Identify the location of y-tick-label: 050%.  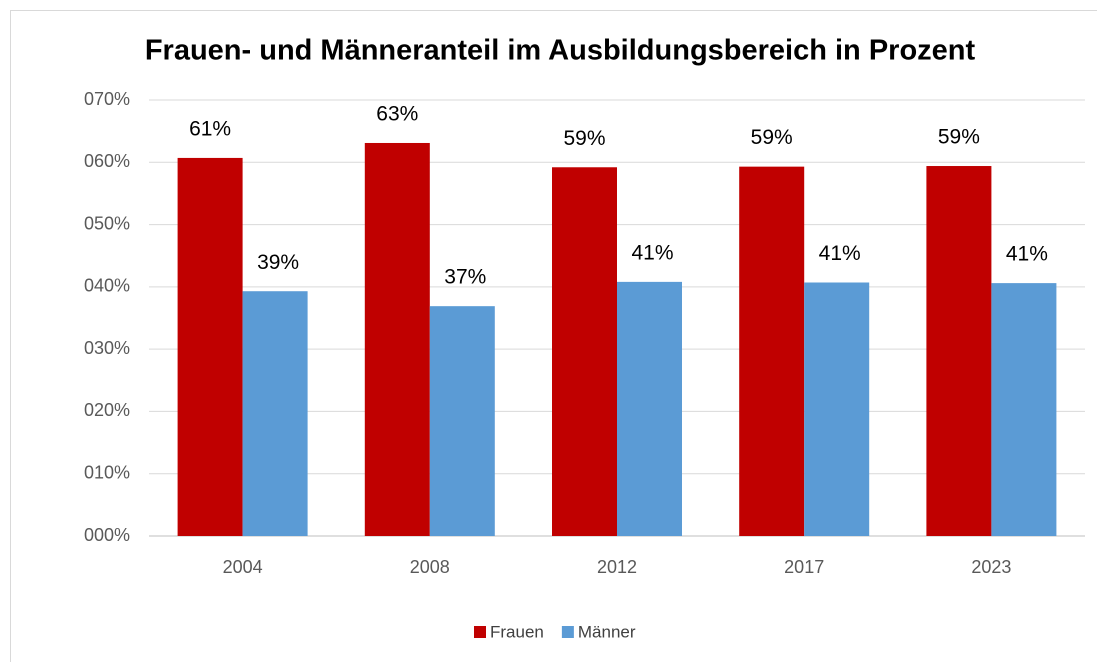
(107, 223).